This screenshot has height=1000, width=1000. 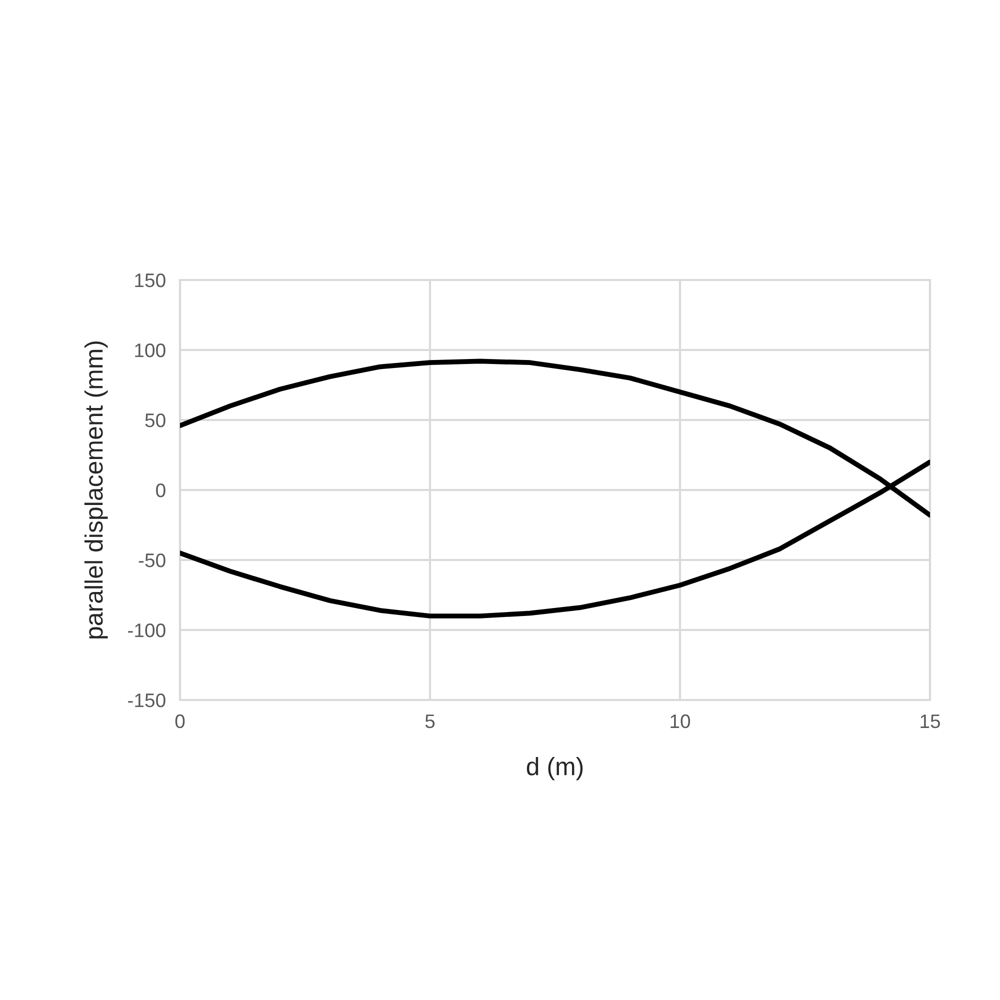 I want to click on x-tick-label: 0, so click(x=180, y=721).